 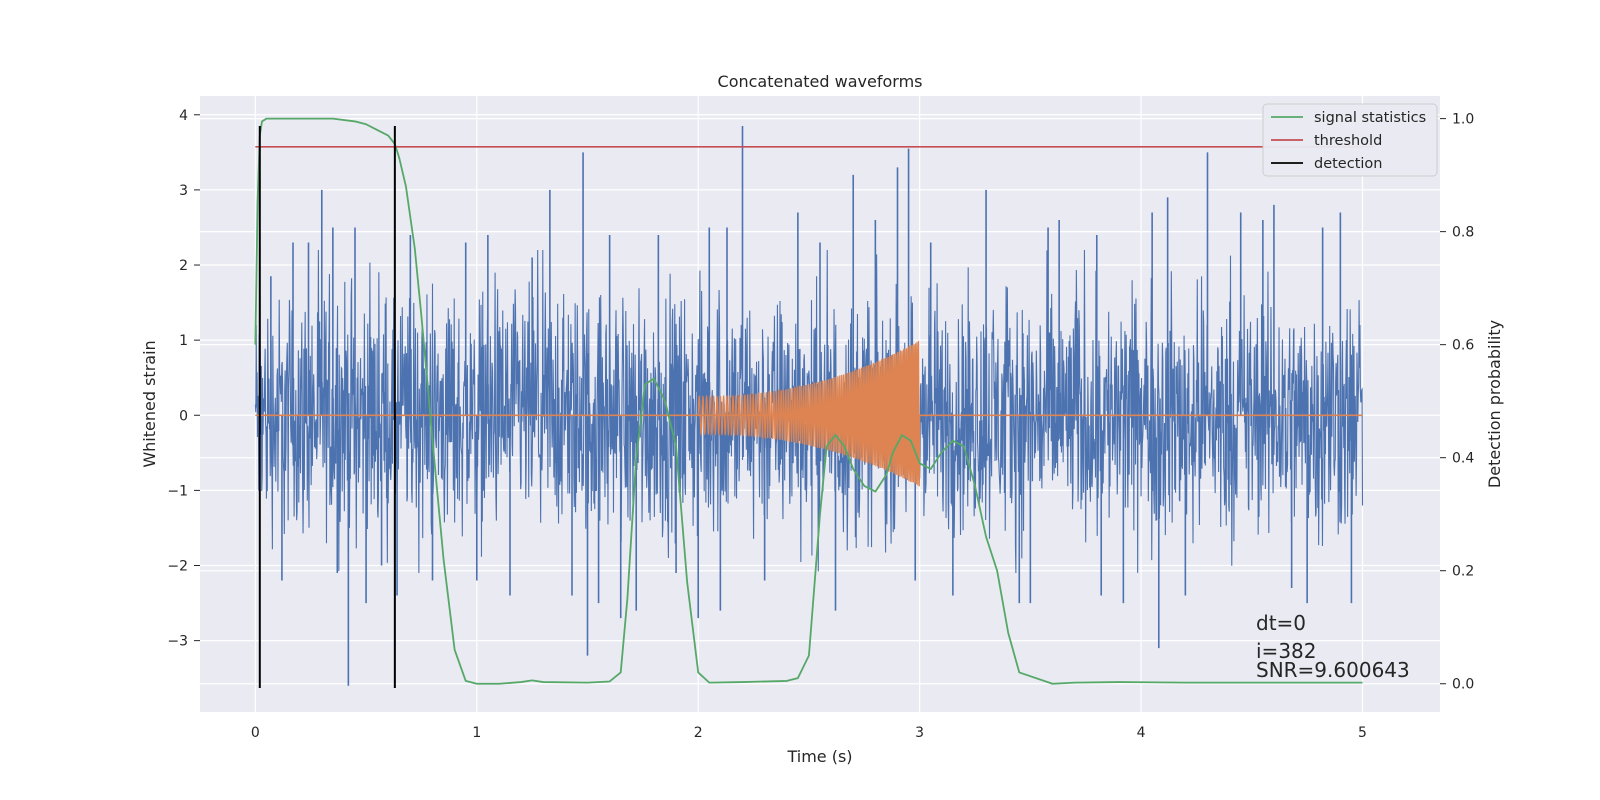 I want to click on detection-series, so click(x=327, y=407).